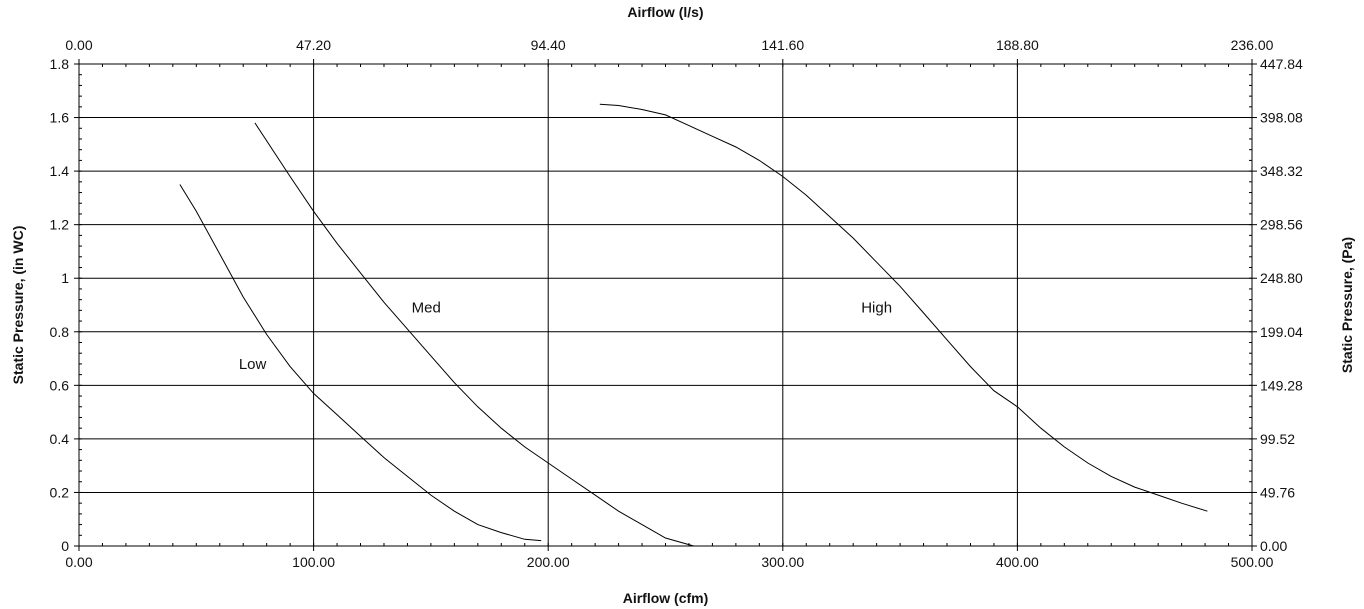 The width and height of the screenshot is (1364, 609). What do you see at coordinates (1273, 546) in the screenshot?
I see `y2-tick-label: 0.00` at bounding box center [1273, 546].